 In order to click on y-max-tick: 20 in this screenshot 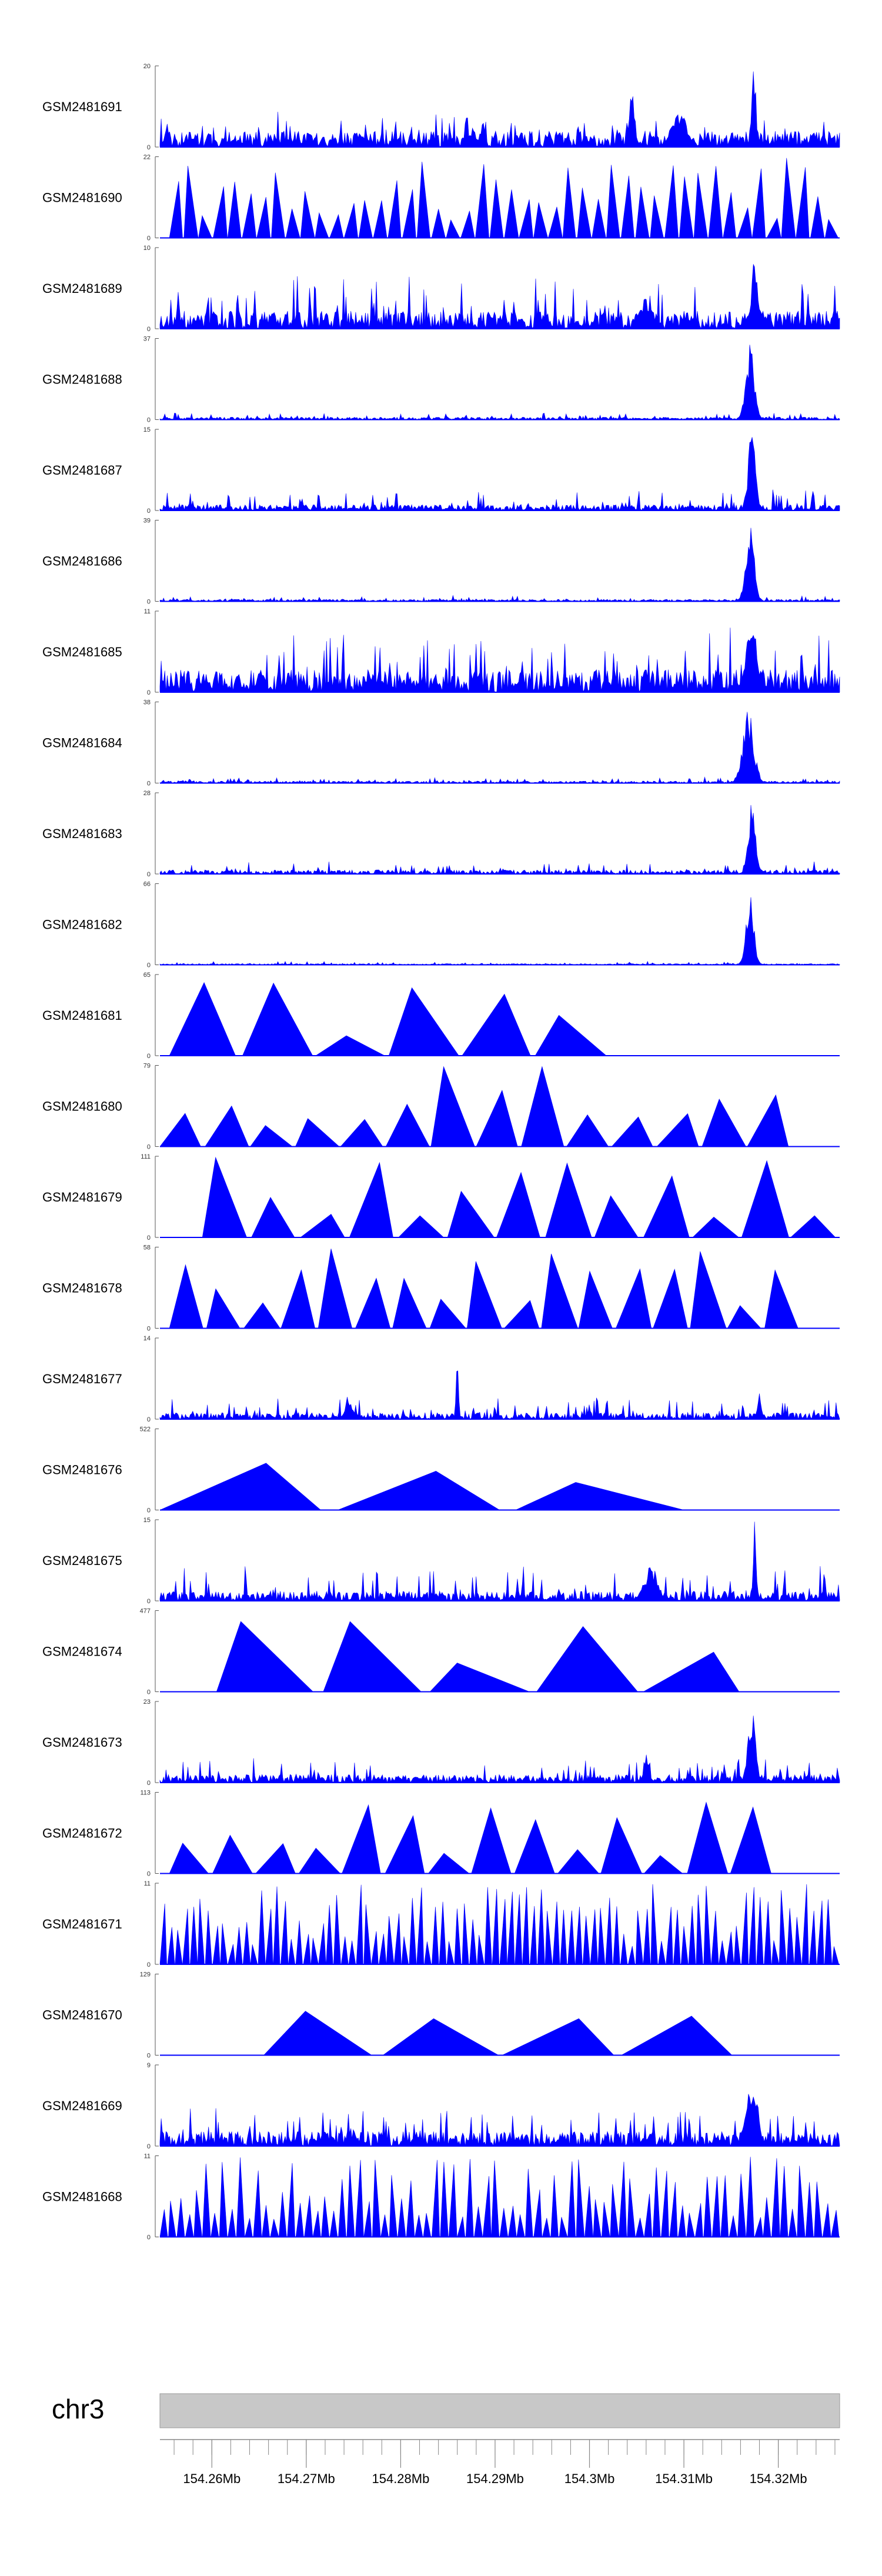, I will do `click(147, 66)`.